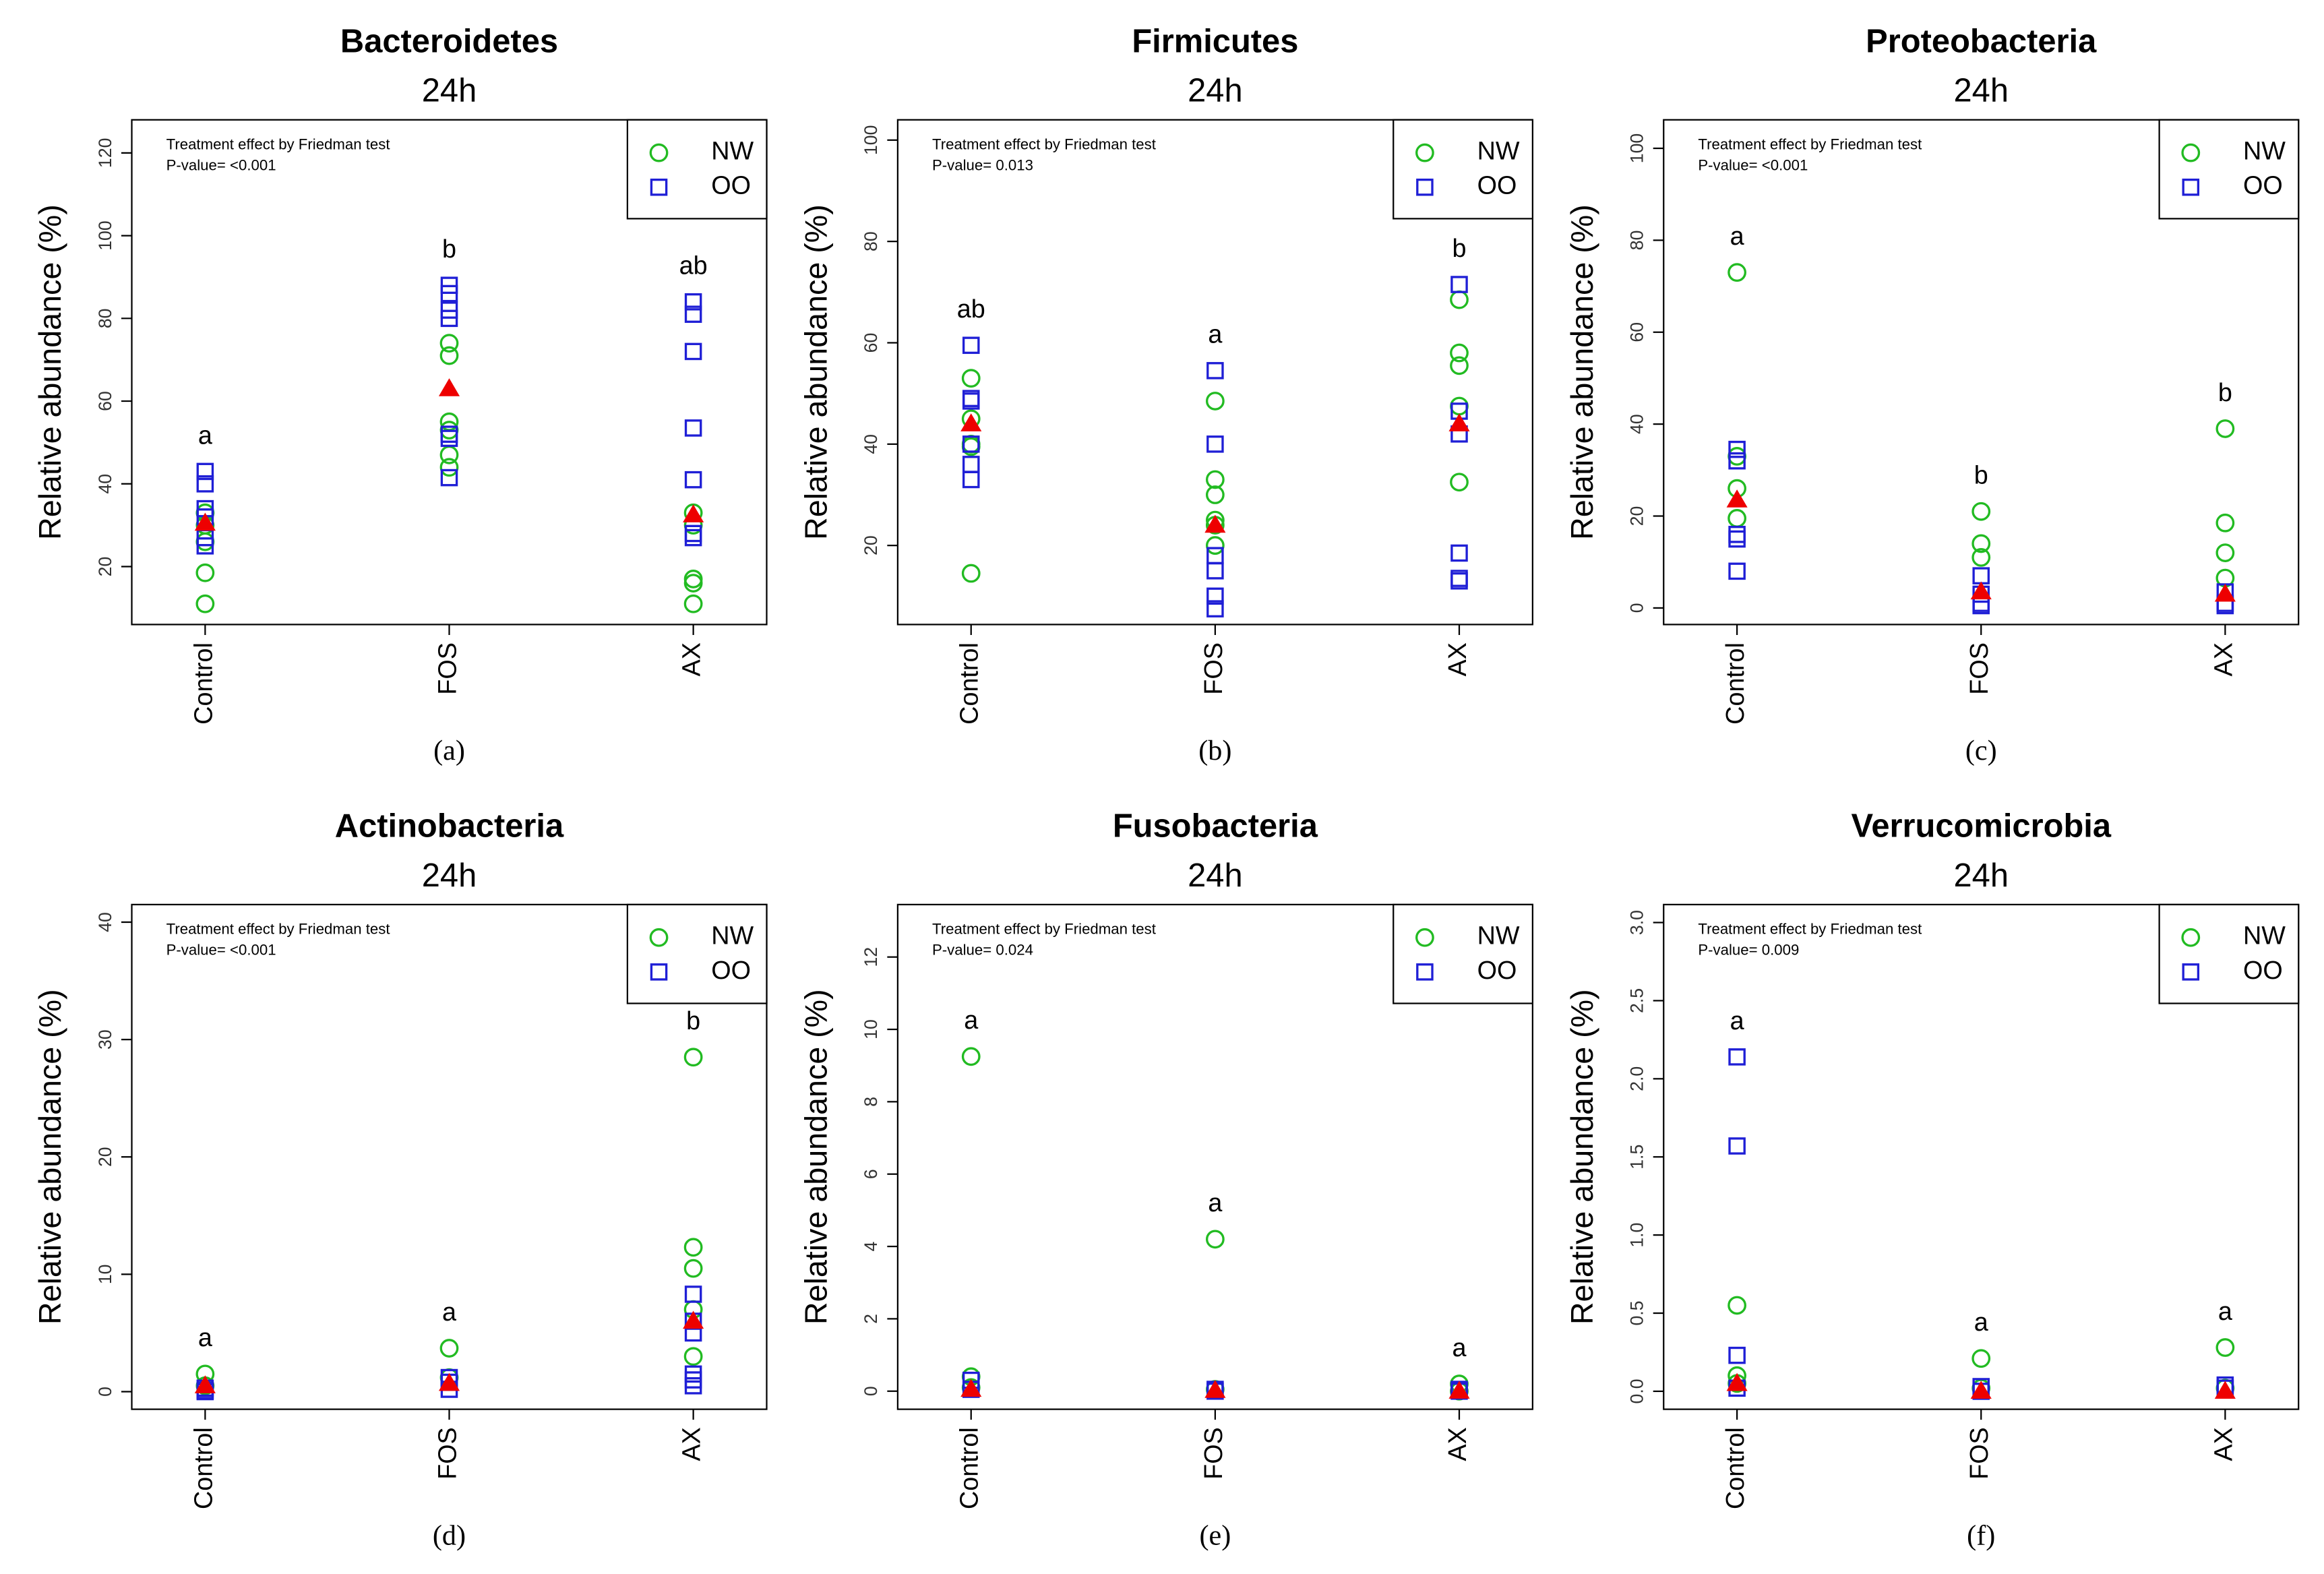  What do you see at coordinates (871, 957) in the screenshot?
I see `y-tick-label: 12` at bounding box center [871, 957].